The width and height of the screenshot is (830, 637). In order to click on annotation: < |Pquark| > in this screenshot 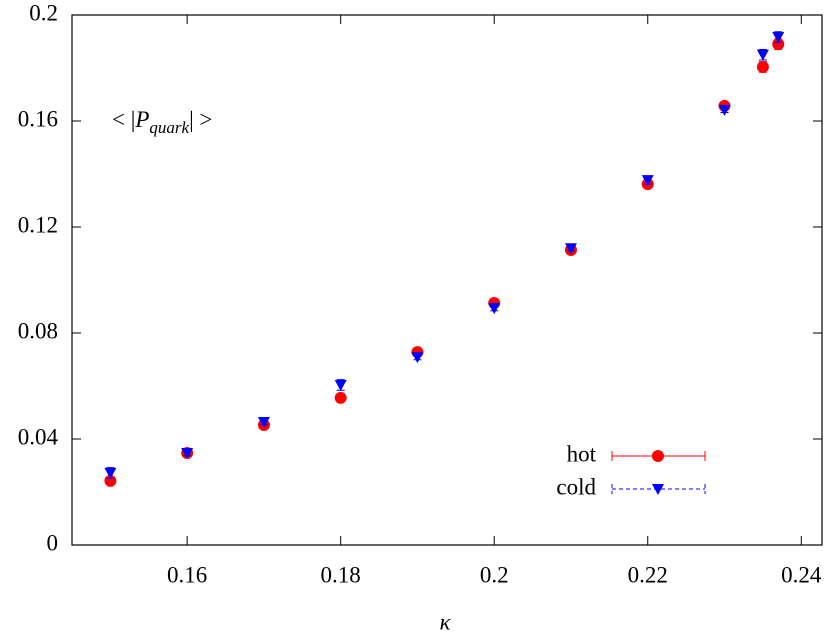, I will do `click(162, 122)`.